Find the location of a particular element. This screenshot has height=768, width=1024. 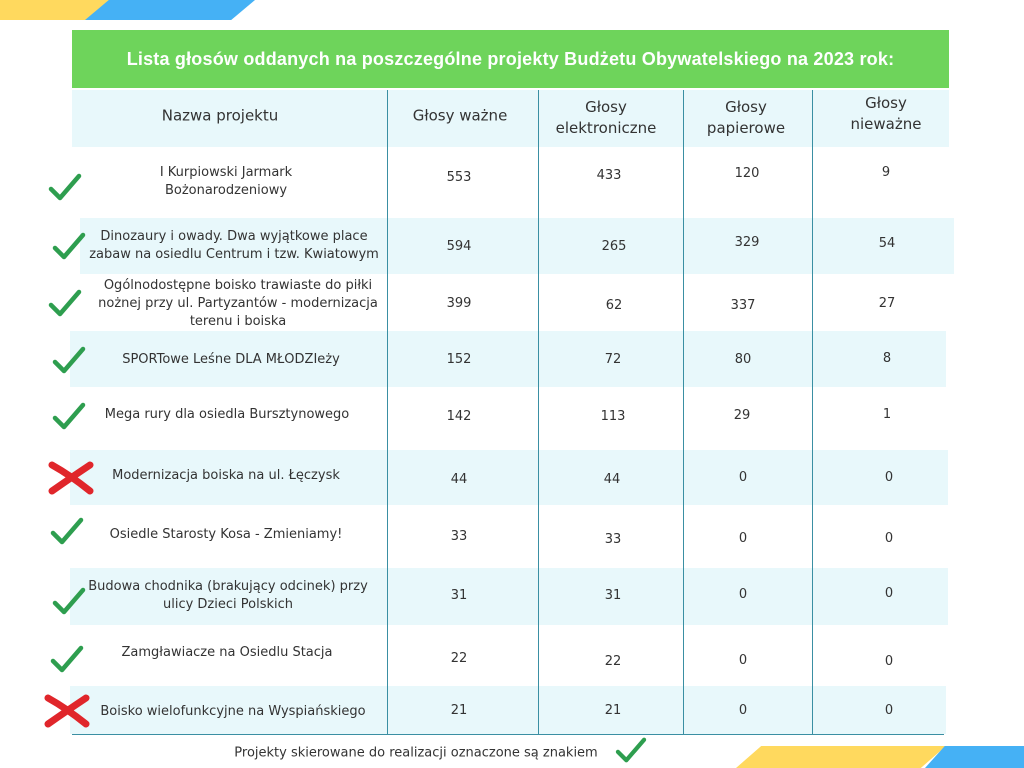

valid-votes: 399 is located at coordinates (459, 303).